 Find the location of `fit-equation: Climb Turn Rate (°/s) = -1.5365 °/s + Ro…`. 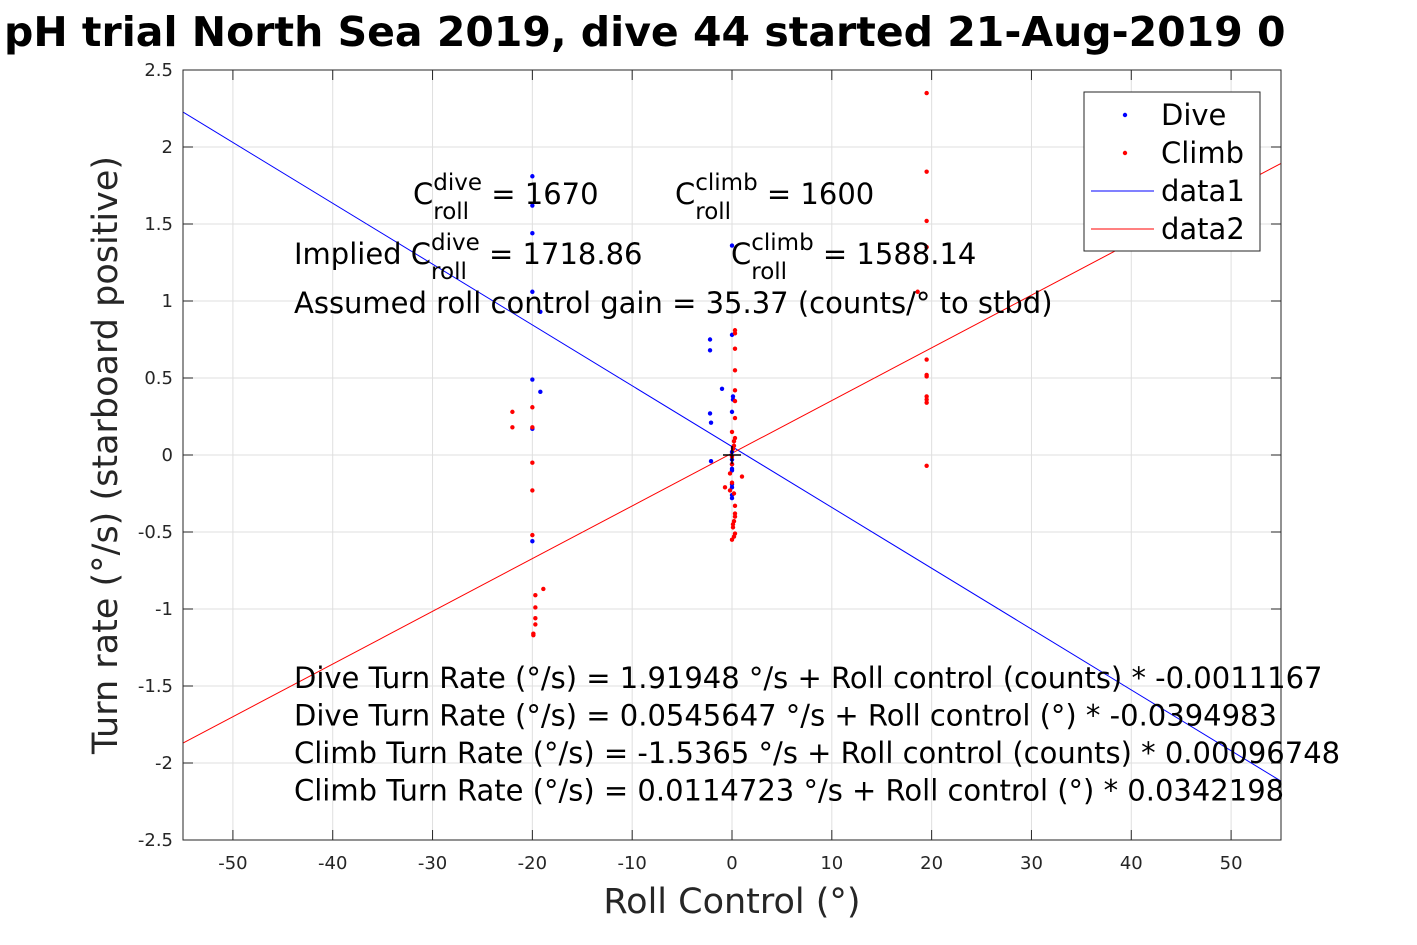

fit-equation: Climb Turn Rate (°/s) = -1.5365 °/s + Ro… is located at coordinates (817, 753).